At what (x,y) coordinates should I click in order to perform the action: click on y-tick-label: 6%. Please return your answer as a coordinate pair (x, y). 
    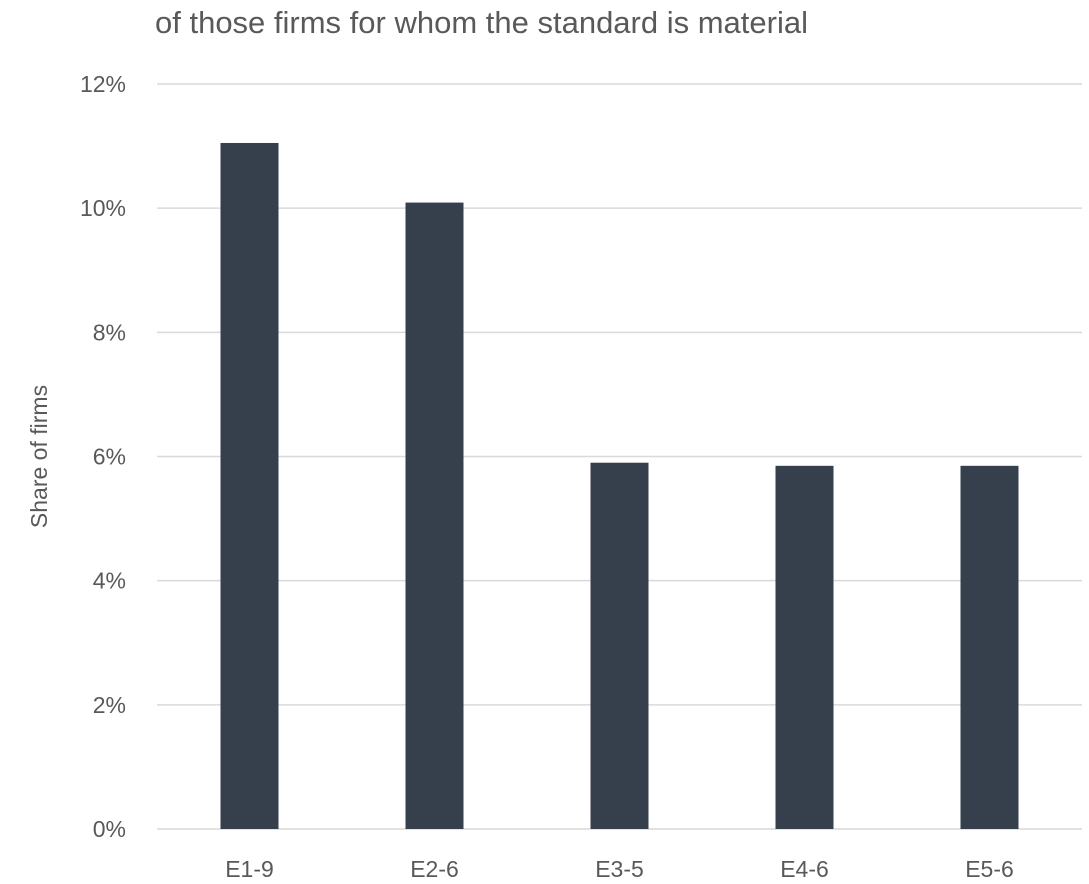
    Looking at the image, I should click on (109, 457).